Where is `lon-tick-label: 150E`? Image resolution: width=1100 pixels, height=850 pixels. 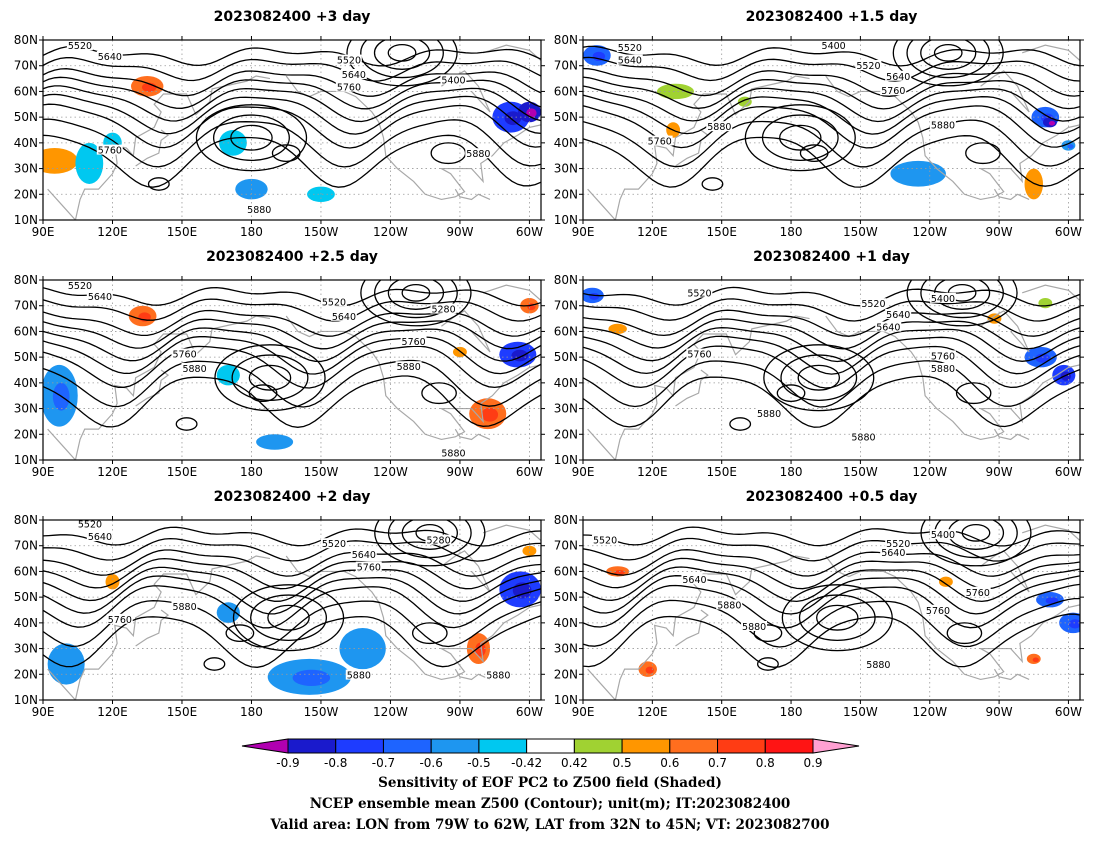
lon-tick-label: 150E is located at coordinates (182, 472).